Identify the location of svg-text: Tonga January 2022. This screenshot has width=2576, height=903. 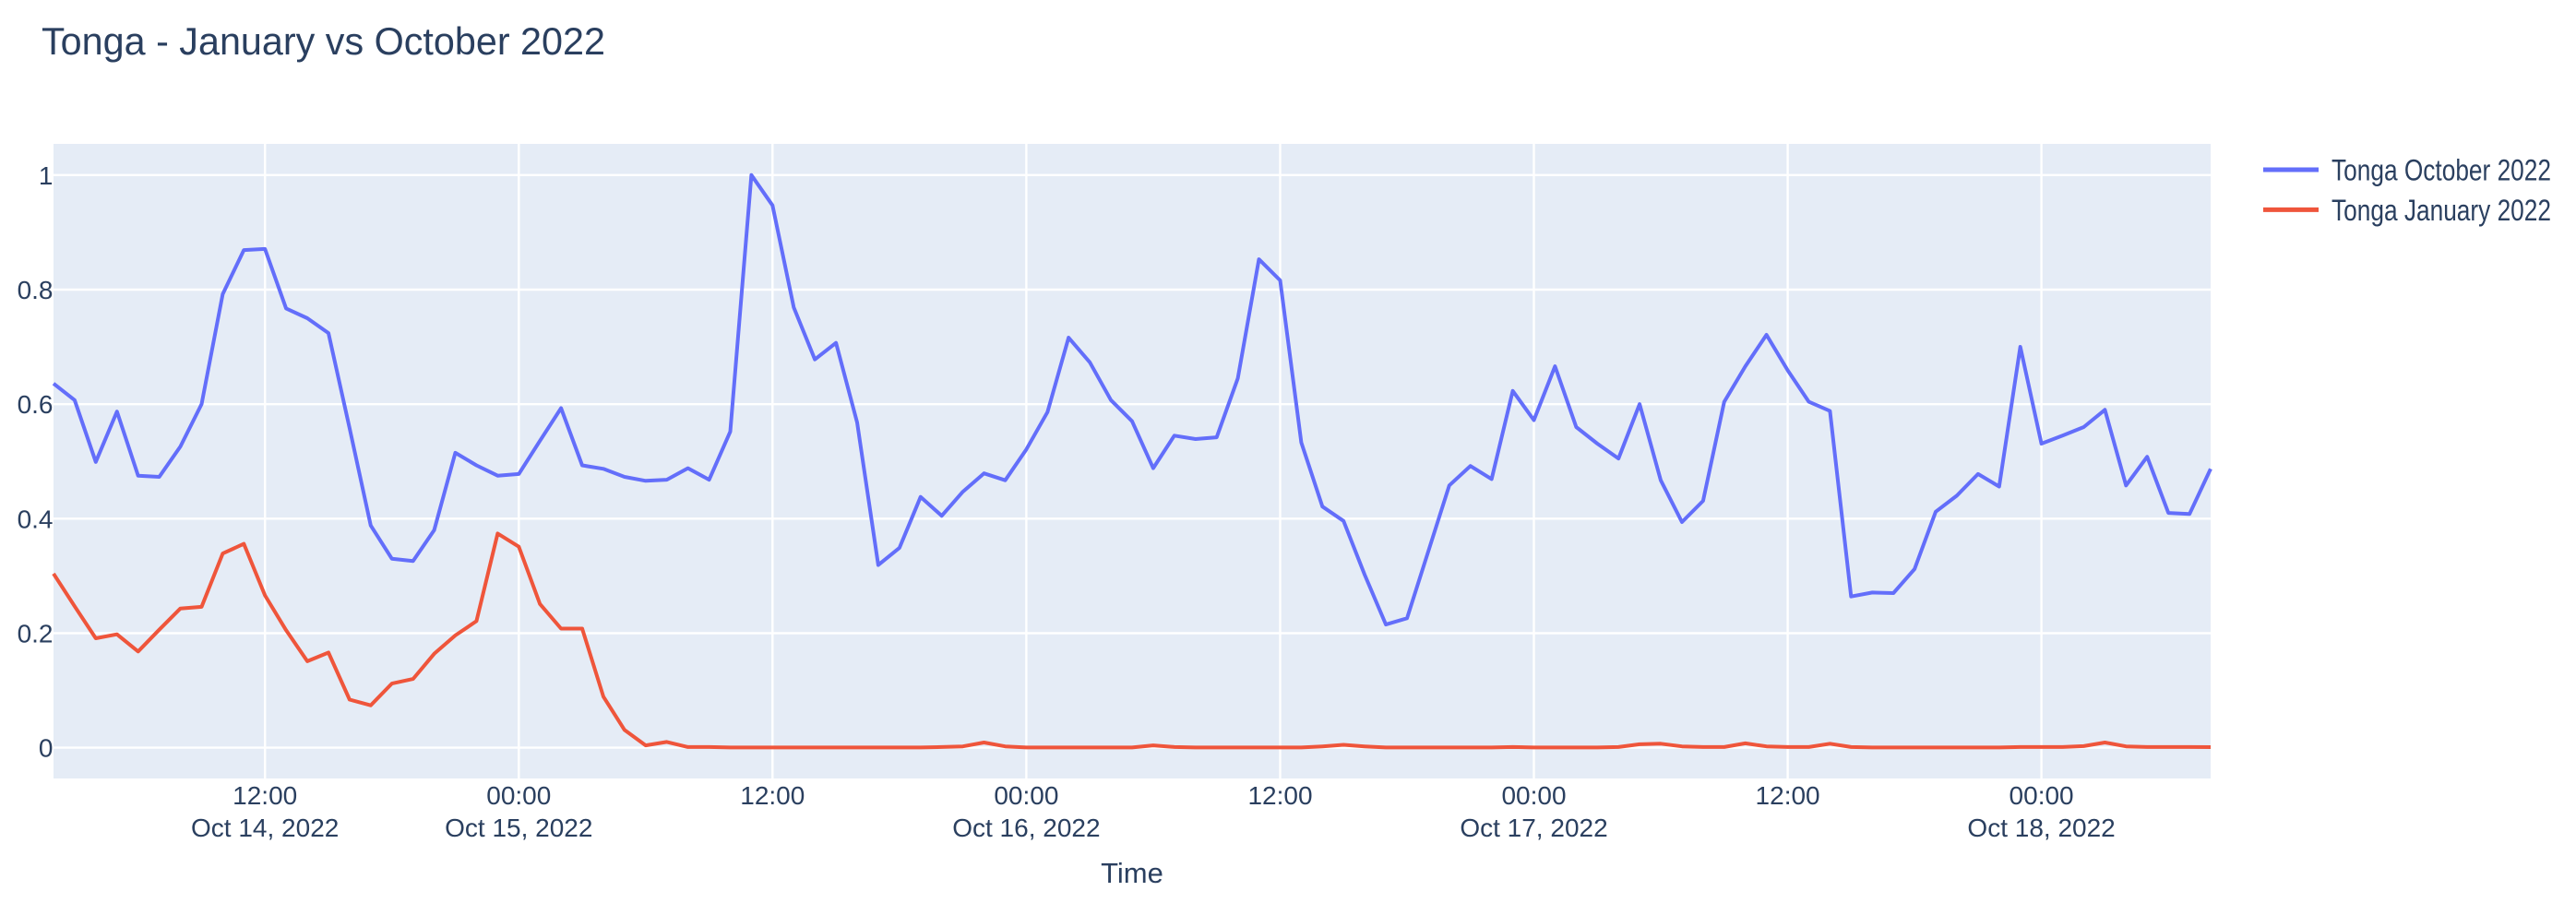
(2441, 210).